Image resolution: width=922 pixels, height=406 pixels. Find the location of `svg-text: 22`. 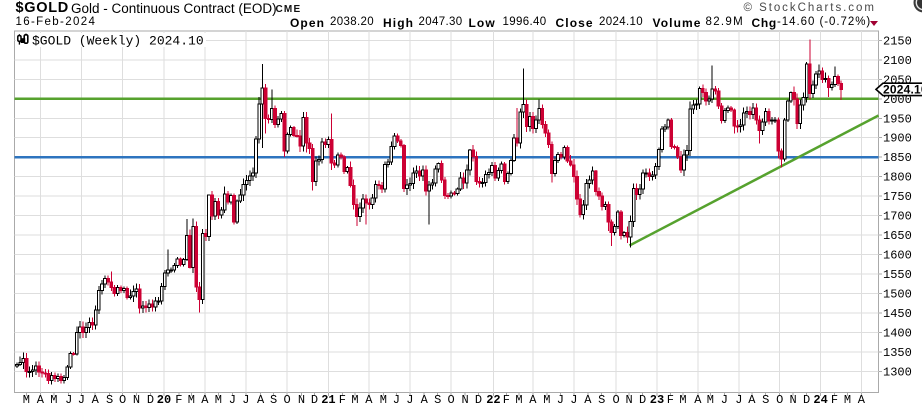

svg-text: 22 is located at coordinates (493, 399).